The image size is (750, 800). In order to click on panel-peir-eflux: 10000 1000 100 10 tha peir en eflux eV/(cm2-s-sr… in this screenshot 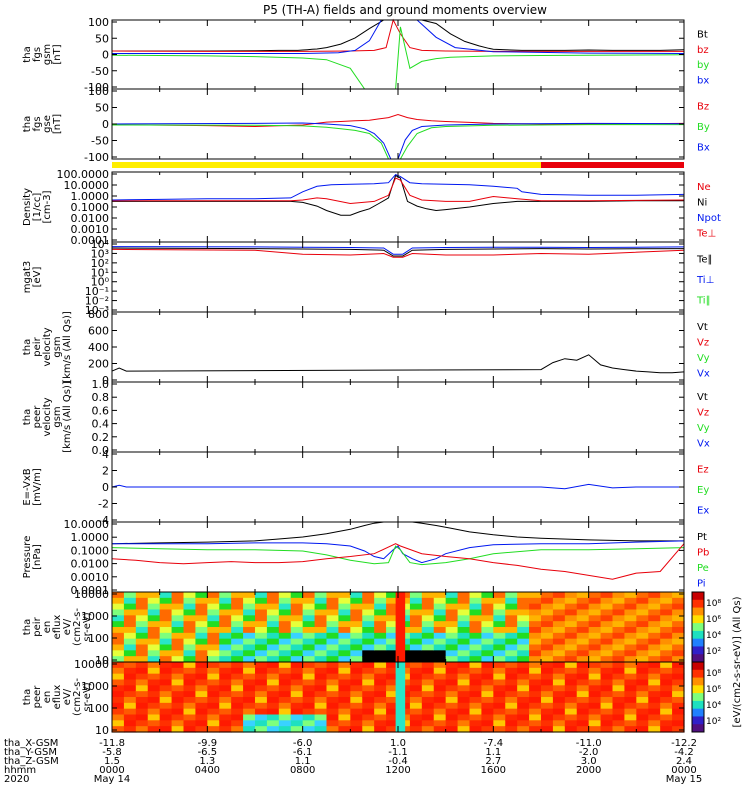, I will do `click(353, 627)`.